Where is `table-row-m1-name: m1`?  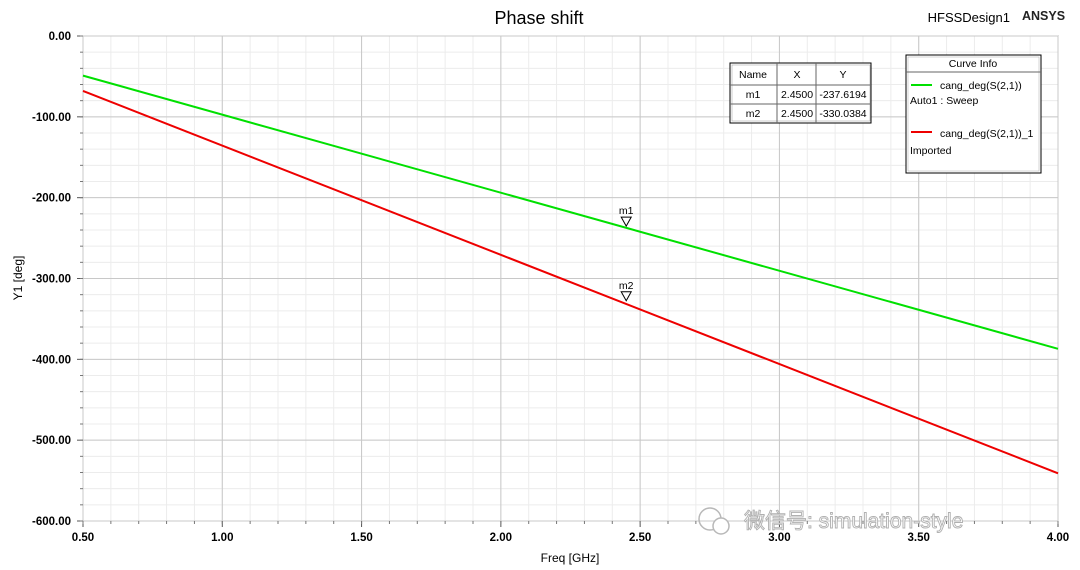
table-row-m1-name: m1 is located at coordinates (753, 95).